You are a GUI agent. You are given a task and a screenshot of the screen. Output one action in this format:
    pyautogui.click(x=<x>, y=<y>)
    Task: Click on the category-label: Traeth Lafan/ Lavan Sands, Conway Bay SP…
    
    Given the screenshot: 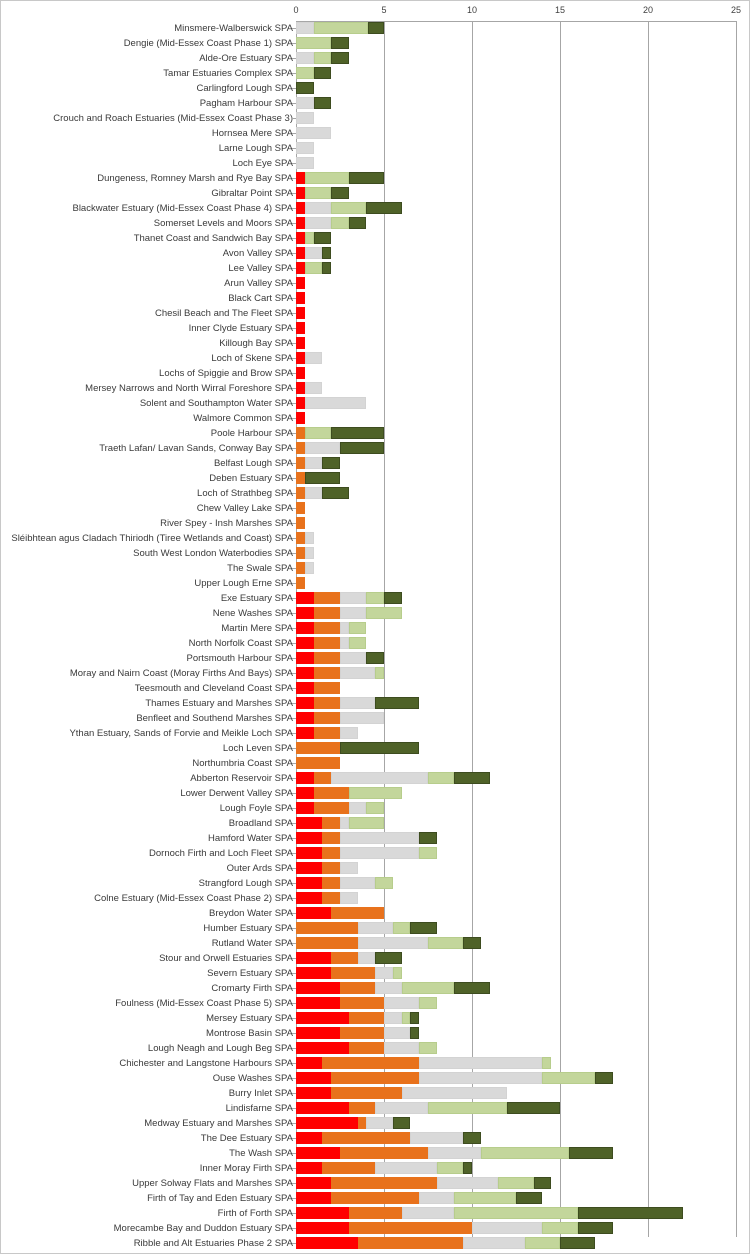 What is the action you would take?
    pyautogui.click(x=196, y=448)
    